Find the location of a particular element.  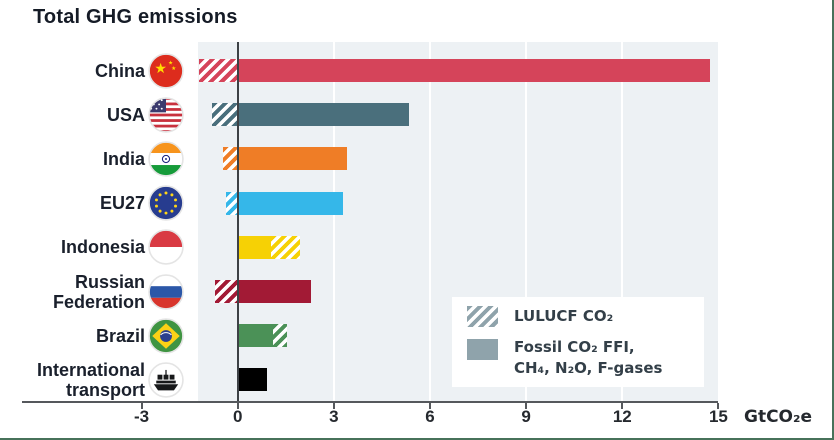

lulucf-hatched-swatch-icon is located at coordinates (482, 316).